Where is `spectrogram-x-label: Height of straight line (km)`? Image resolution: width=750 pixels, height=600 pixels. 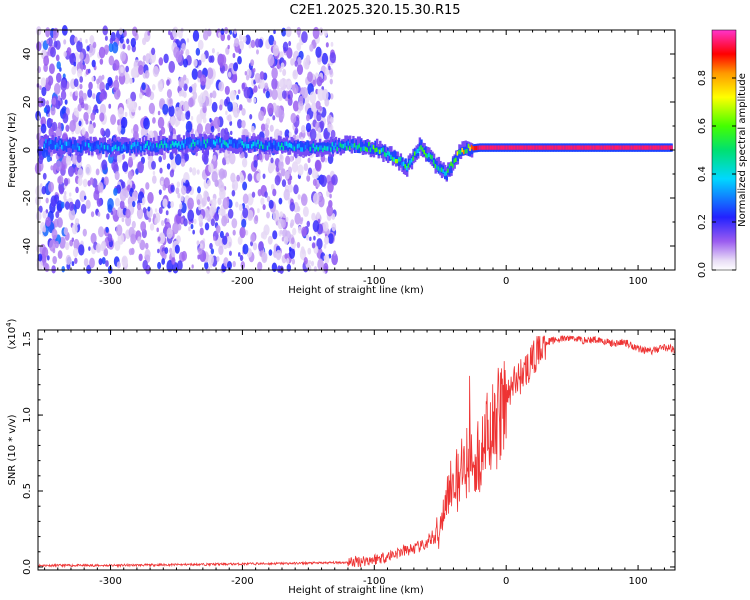
spectrogram-x-label: Height of straight line (km) is located at coordinates (356, 290).